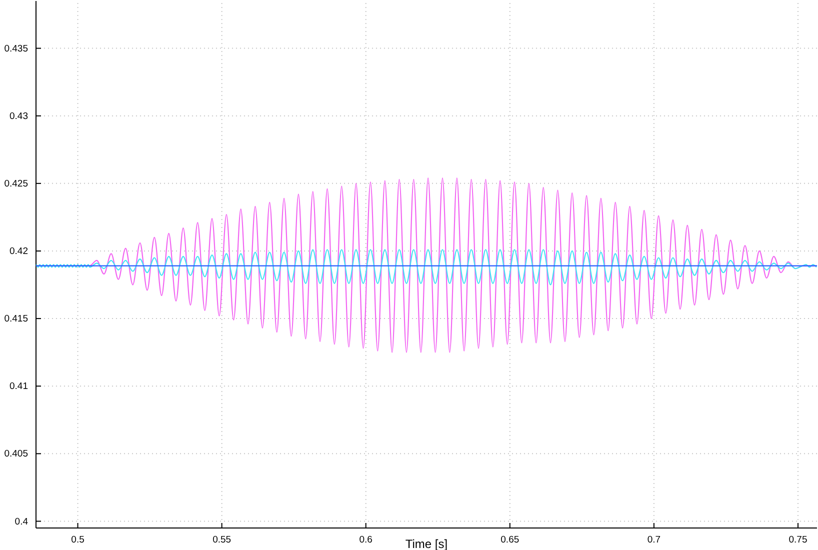 The image size is (818, 550). What do you see at coordinates (16, 454) in the screenshot?
I see `y-tick-label: 0.405` at bounding box center [16, 454].